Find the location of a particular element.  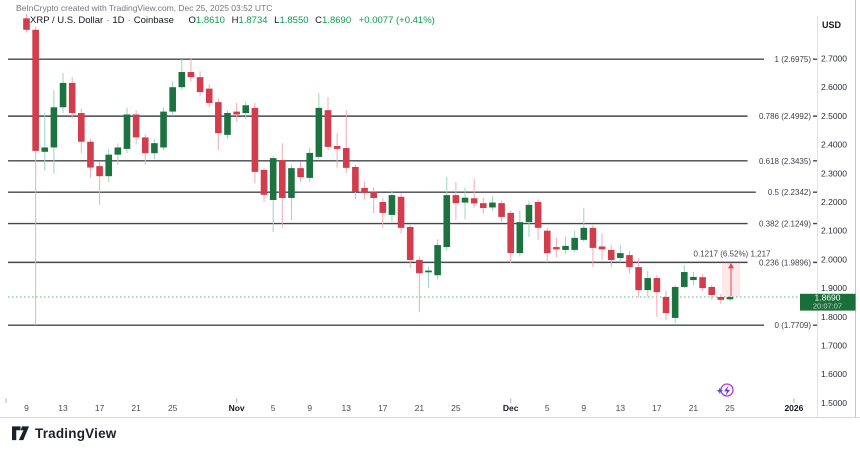

price-axis-label: 2.3000 is located at coordinates (834, 173).